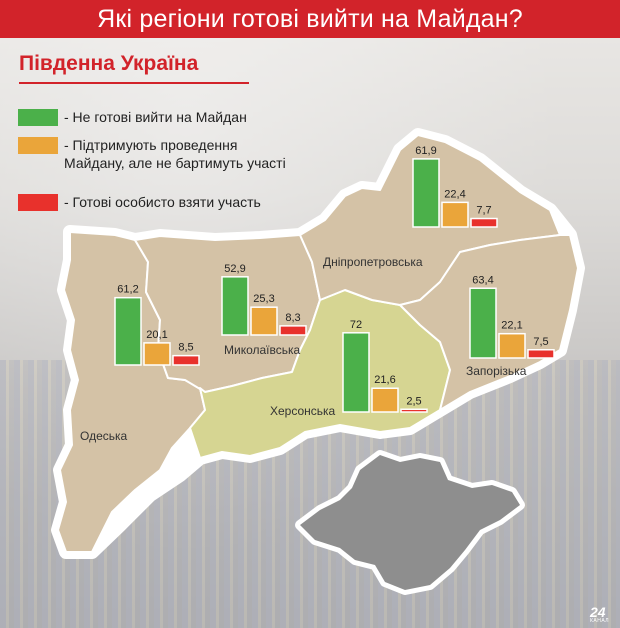 The image size is (620, 628). What do you see at coordinates (413, 401) in the screenshot?
I see `bar-value-label: 2,5` at bounding box center [413, 401].